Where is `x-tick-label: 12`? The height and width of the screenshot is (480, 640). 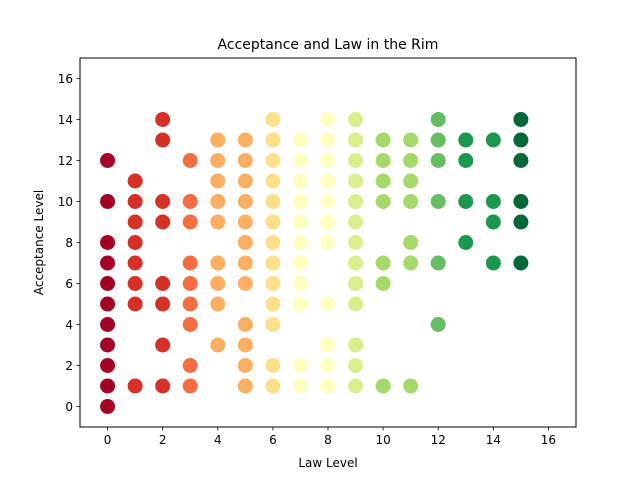
x-tick-label: 12 is located at coordinates (438, 440).